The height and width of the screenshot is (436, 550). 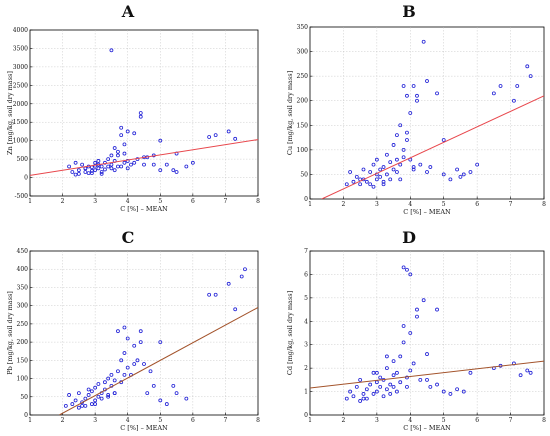 I want to click on y-tick-label: 350, so click(x=23, y=287).